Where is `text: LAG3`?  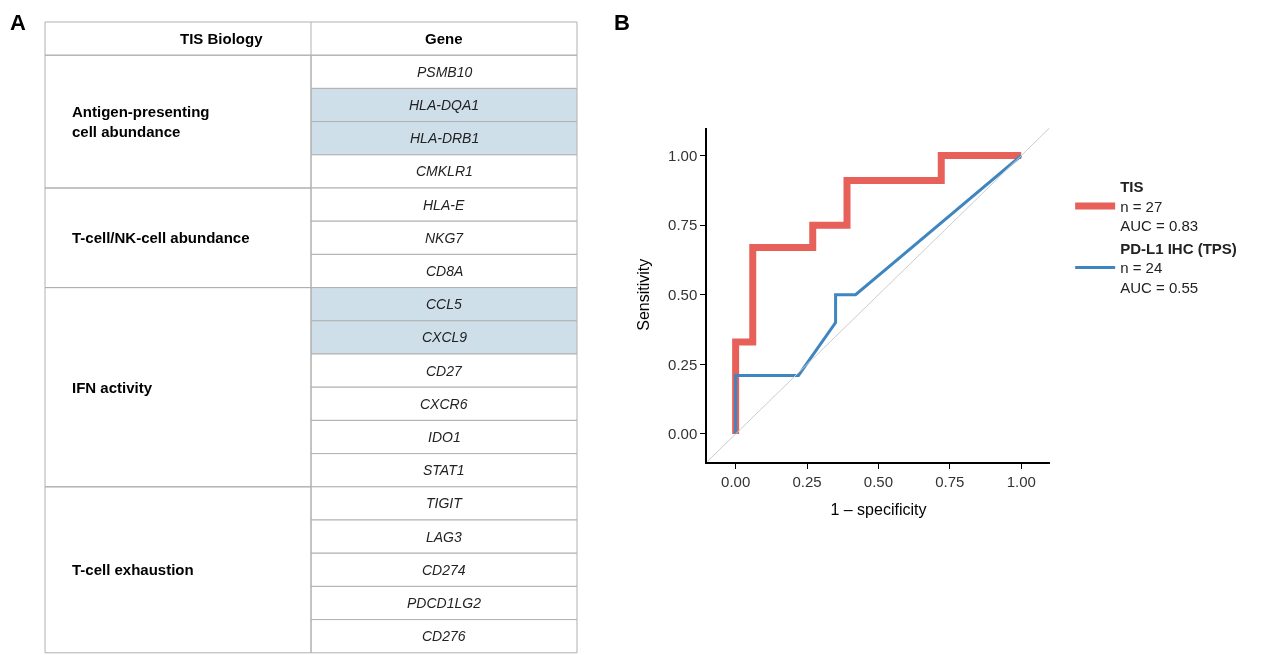
text: LAG3 is located at coordinates (444, 537).